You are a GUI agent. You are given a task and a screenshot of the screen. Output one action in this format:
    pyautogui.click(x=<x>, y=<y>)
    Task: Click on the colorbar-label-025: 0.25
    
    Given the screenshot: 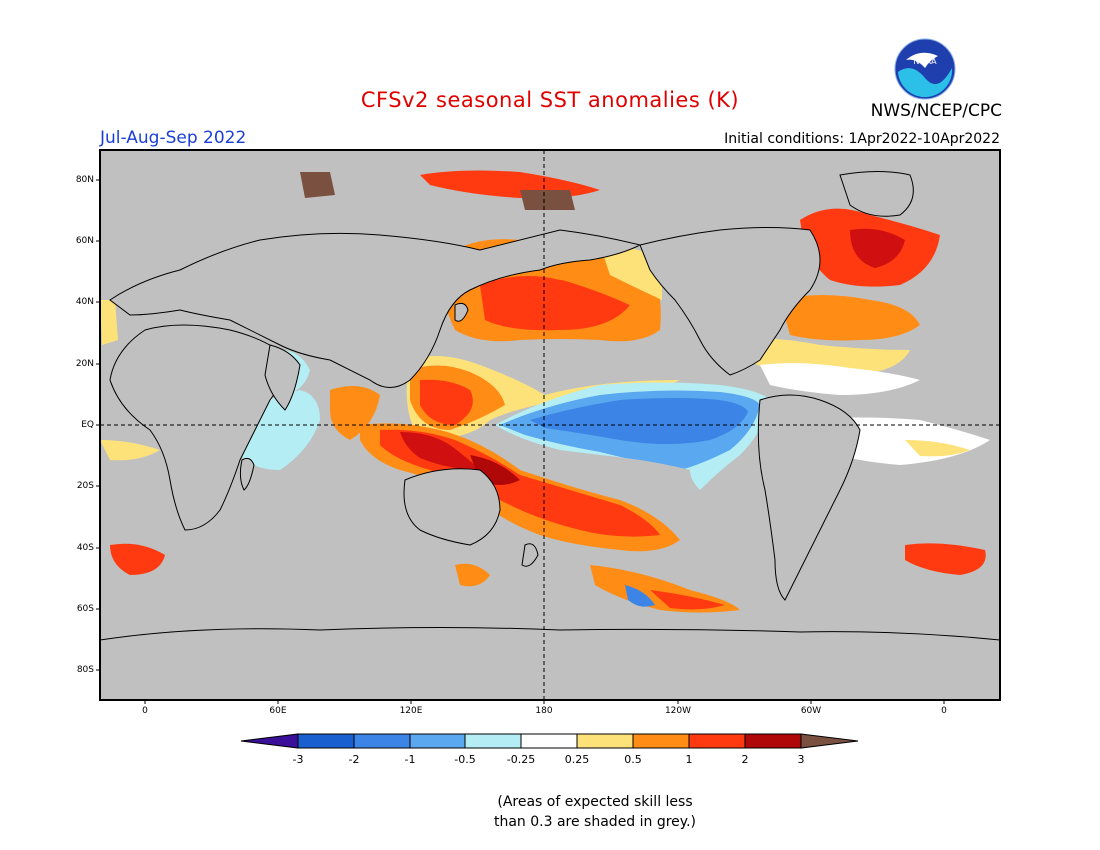 What is the action you would take?
    pyautogui.click(x=577, y=759)
    